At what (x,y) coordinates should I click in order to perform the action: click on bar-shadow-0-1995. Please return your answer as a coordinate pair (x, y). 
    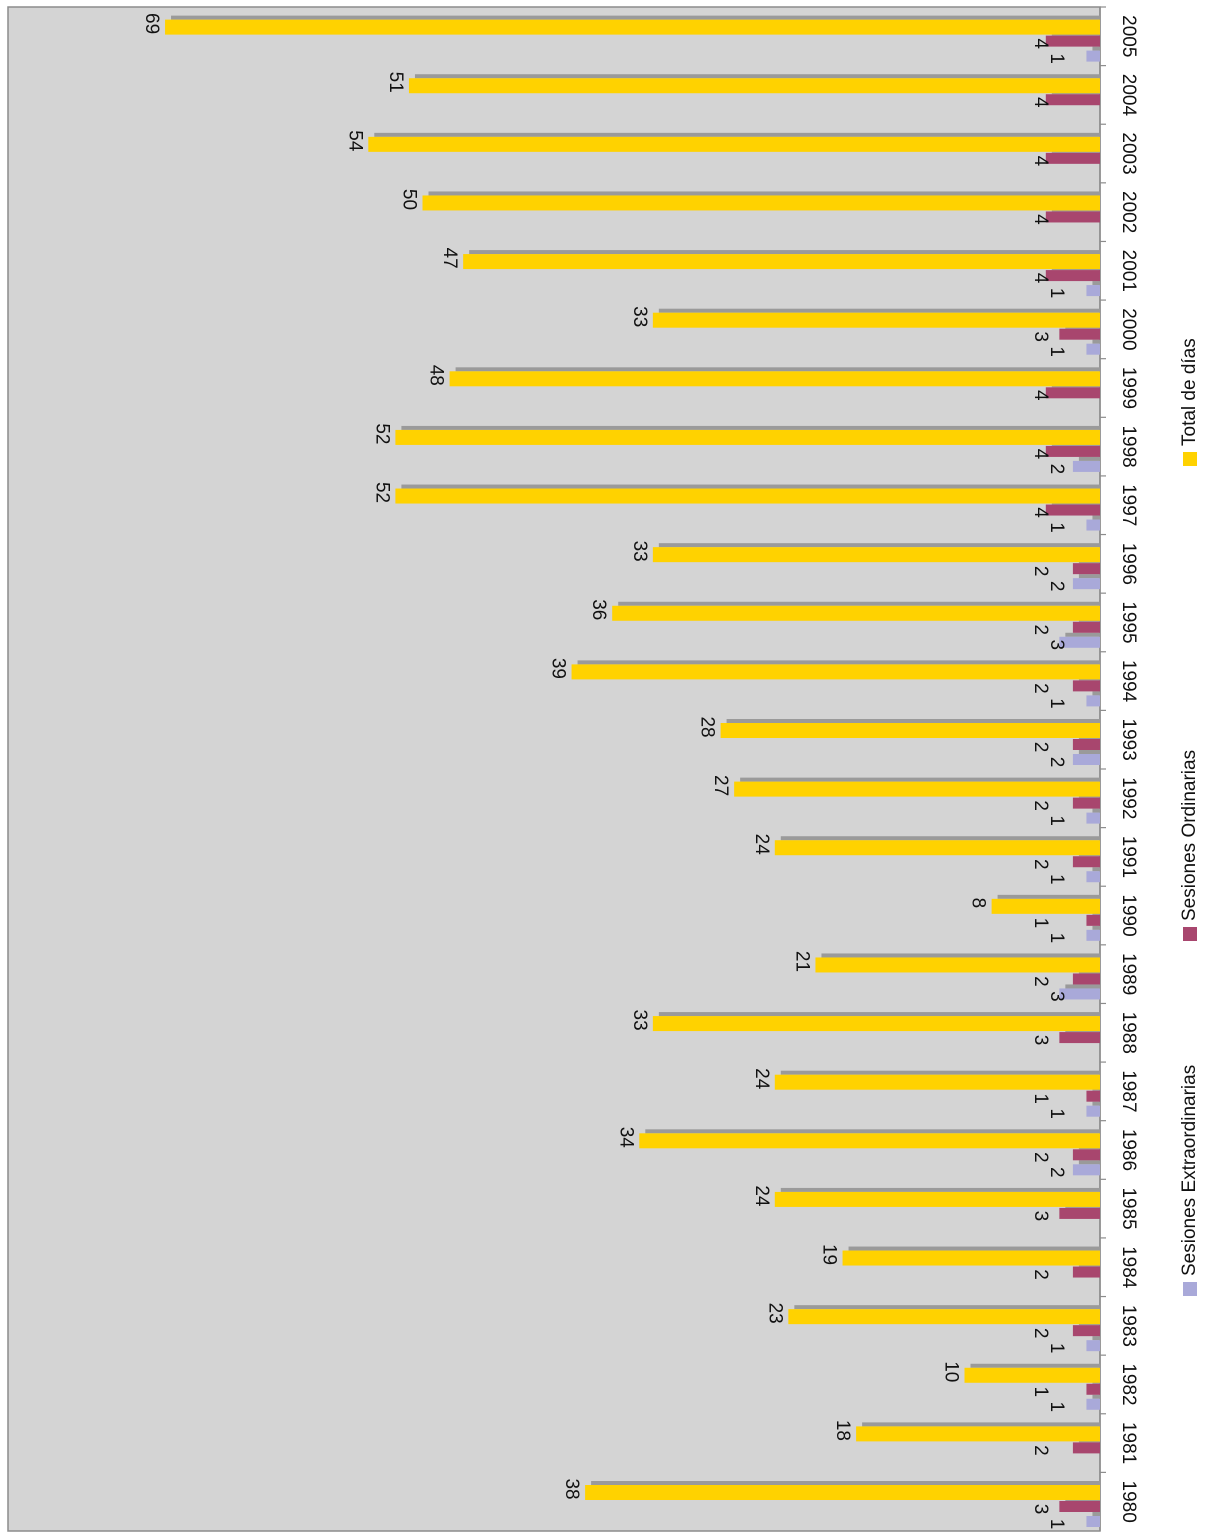
    Looking at the image, I should click on (1082, 634).